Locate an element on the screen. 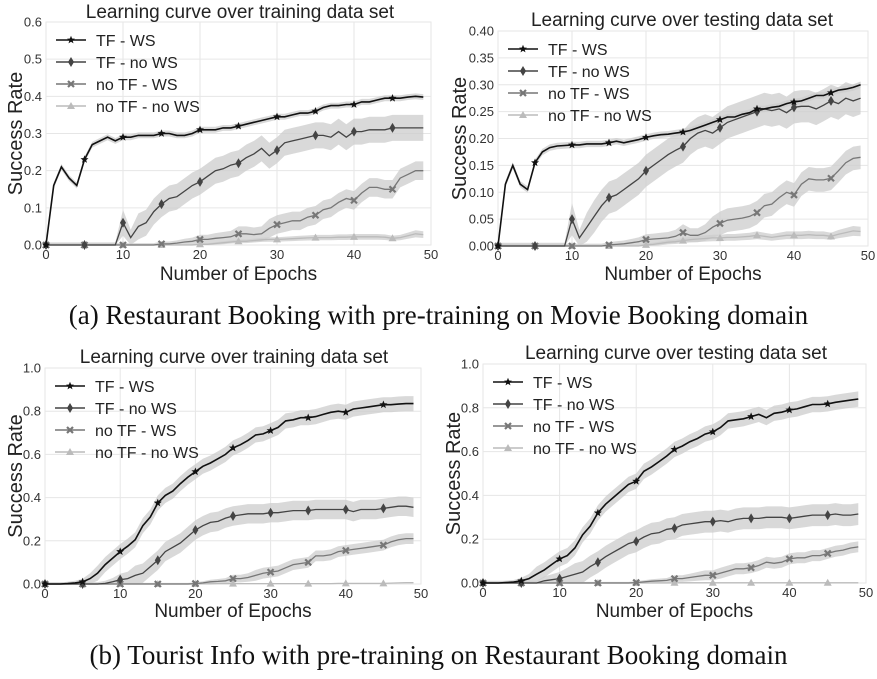  y-tick-label: 0.10 is located at coordinates (481, 192).